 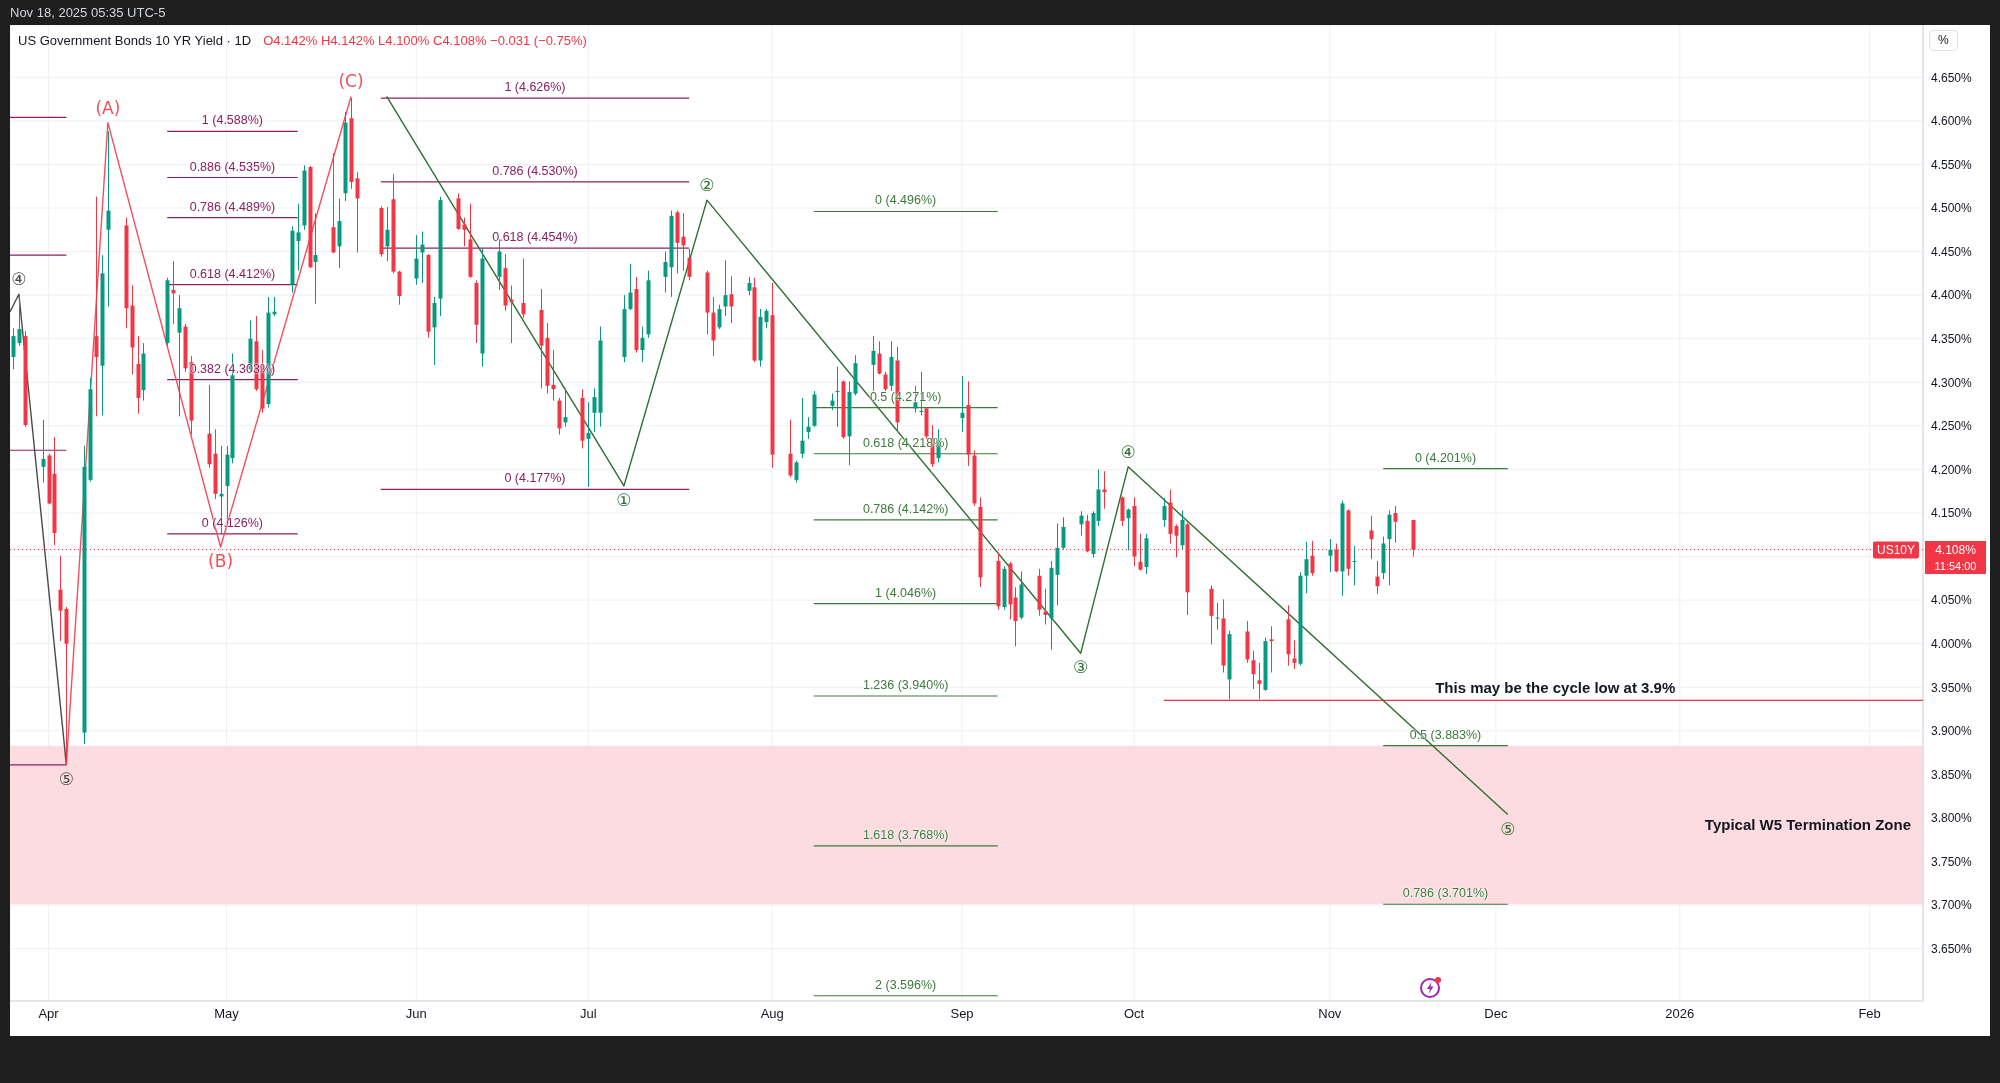 What do you see at coordinates (108, 107) in the screenshot?
I see `data-label: (A)` at bounding box center [108, 107].